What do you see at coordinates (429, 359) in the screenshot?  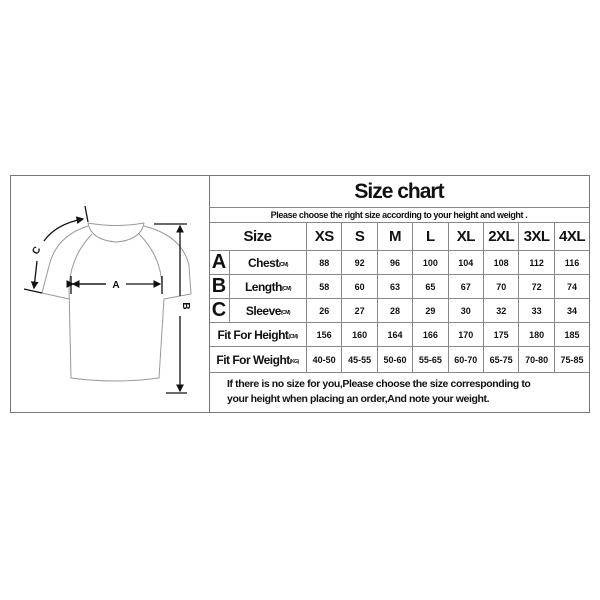 I see `value-cell: 55-65` at bounding box center [429, 359].